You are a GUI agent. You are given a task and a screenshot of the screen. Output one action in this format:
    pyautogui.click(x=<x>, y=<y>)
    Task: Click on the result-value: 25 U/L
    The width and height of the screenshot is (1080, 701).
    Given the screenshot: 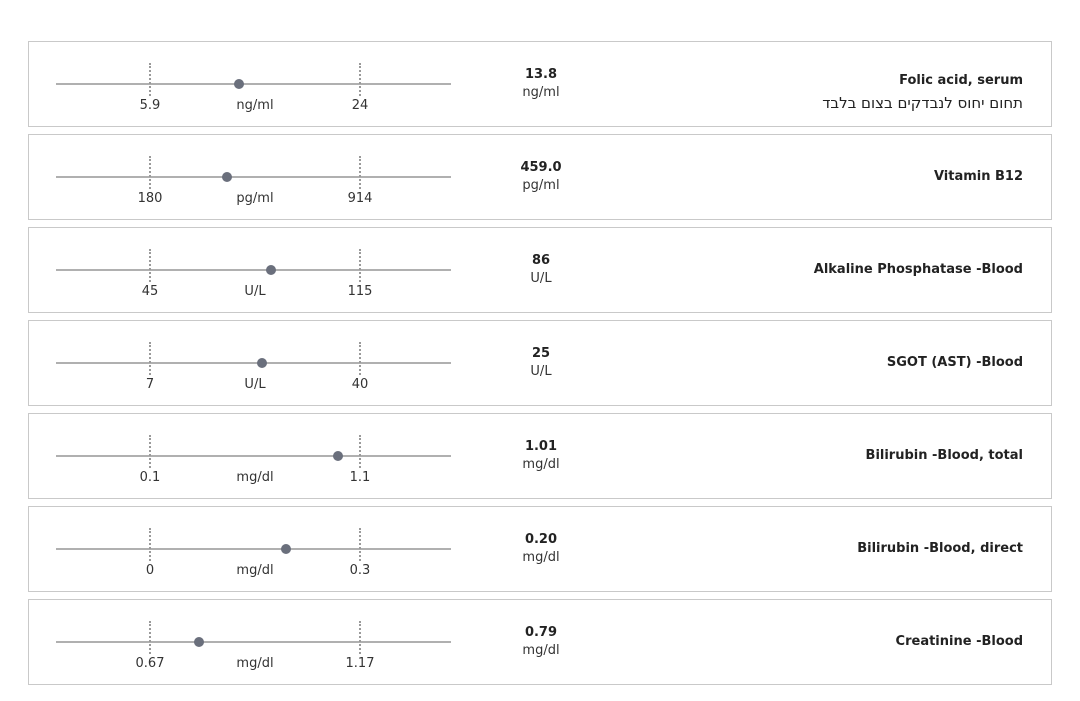 What is the action you would take?
    pyautogui.click(x=541, y=363)
    